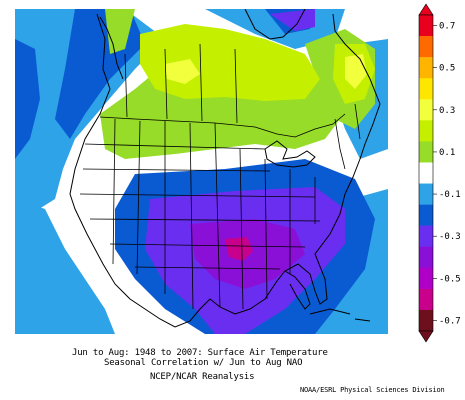 The height and width of the screenshot is (400, 465). Describe the element at coordinates (111, 48) in the screenshot. I see `alaska-panhandle-outline` at that location.